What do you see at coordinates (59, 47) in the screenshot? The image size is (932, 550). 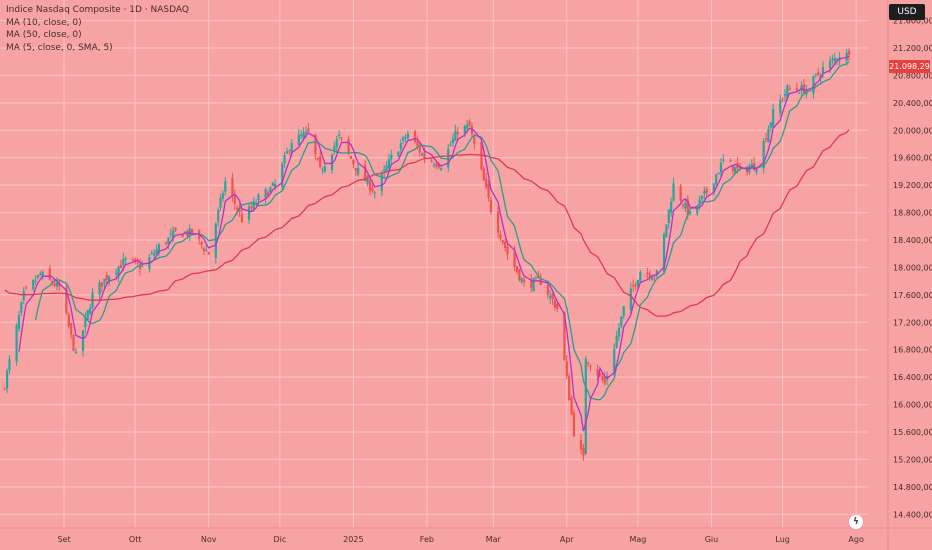 I see `legend-ma5: MA (5, close, 0, SMA, 5)` at bounding box center [59, 47].